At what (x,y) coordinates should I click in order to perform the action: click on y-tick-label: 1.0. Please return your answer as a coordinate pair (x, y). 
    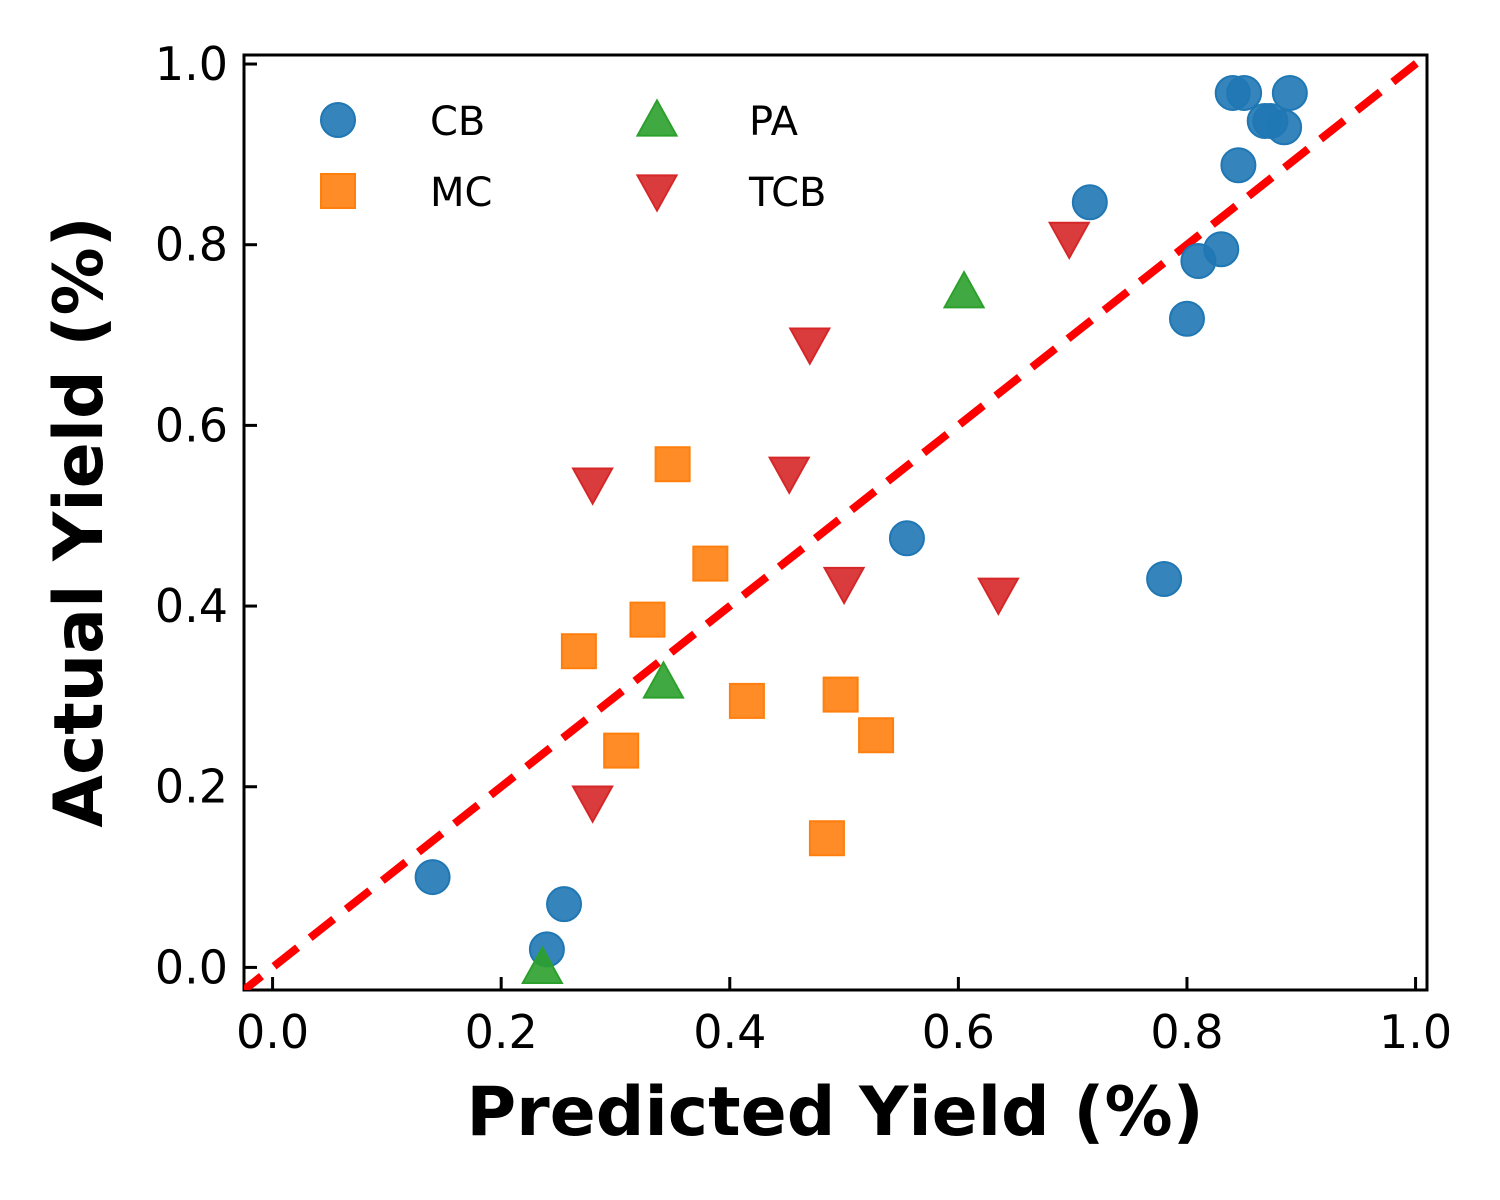
    Looking at the image, I should click on (191, 64).